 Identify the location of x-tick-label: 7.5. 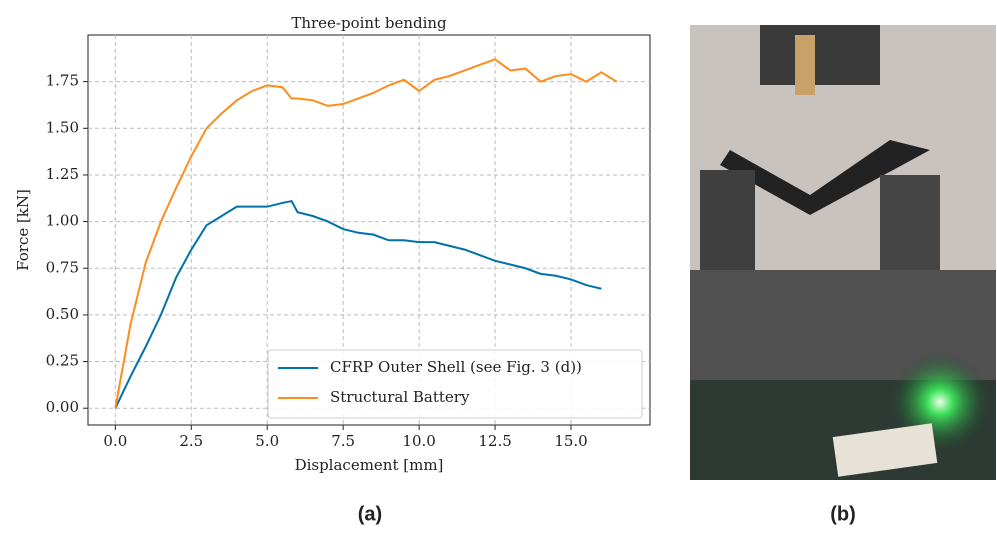
(343, 441).